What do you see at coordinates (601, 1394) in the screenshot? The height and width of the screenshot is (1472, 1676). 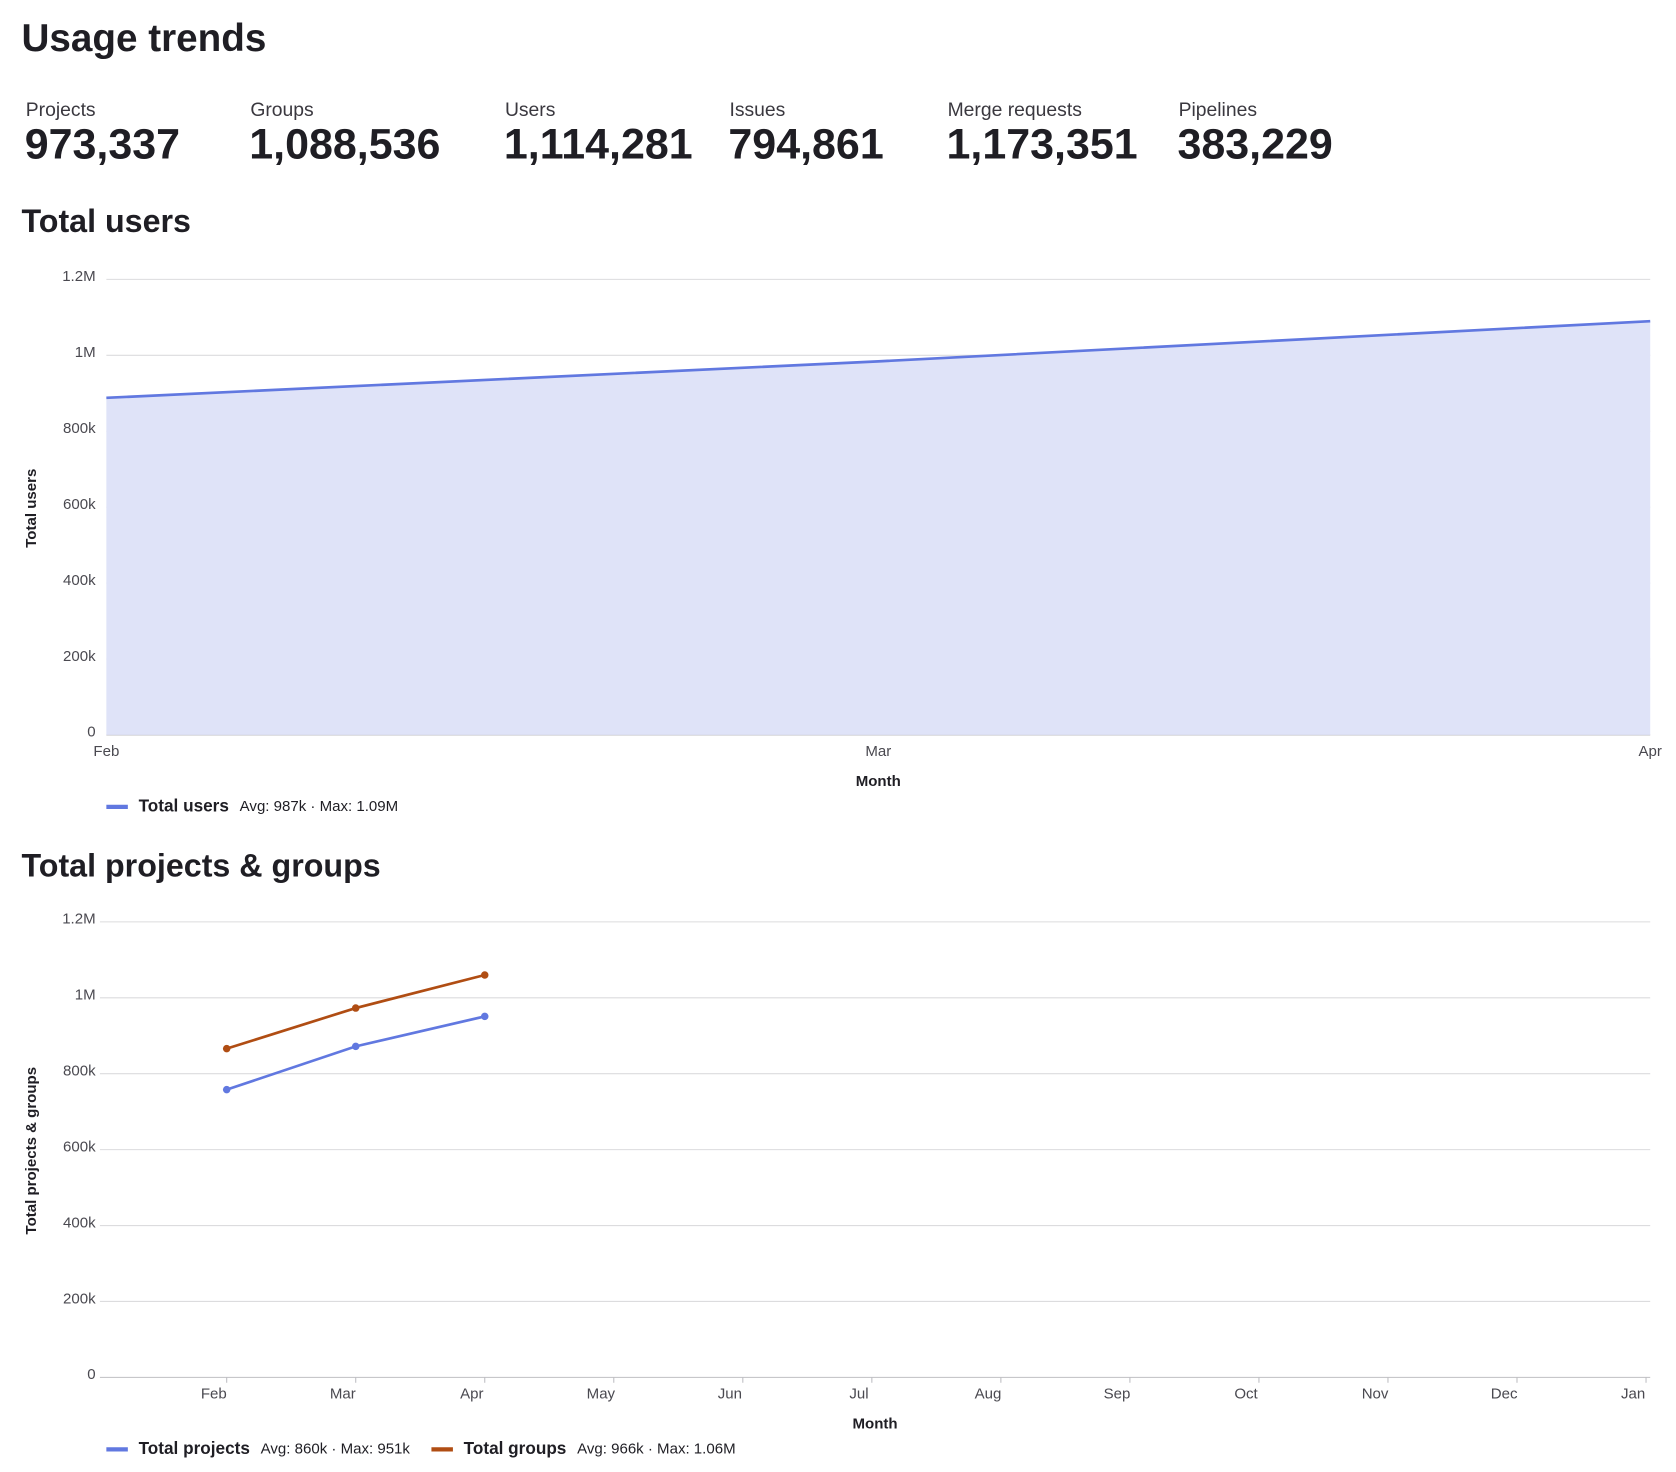 I see `x-tick-label: May` at bounding box center [601, 1394].